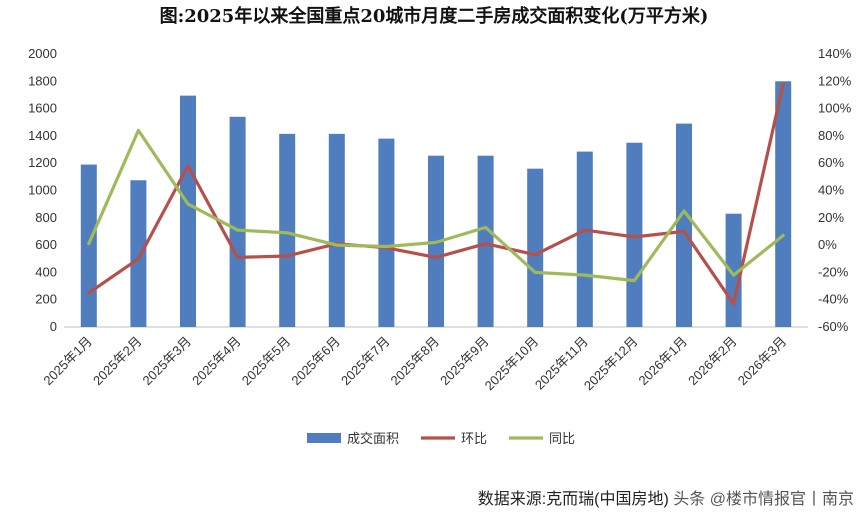 The height and width of the screenshot is (517, 868). I want to click on x-tick-label: 2025年1月, so click(67, 361).